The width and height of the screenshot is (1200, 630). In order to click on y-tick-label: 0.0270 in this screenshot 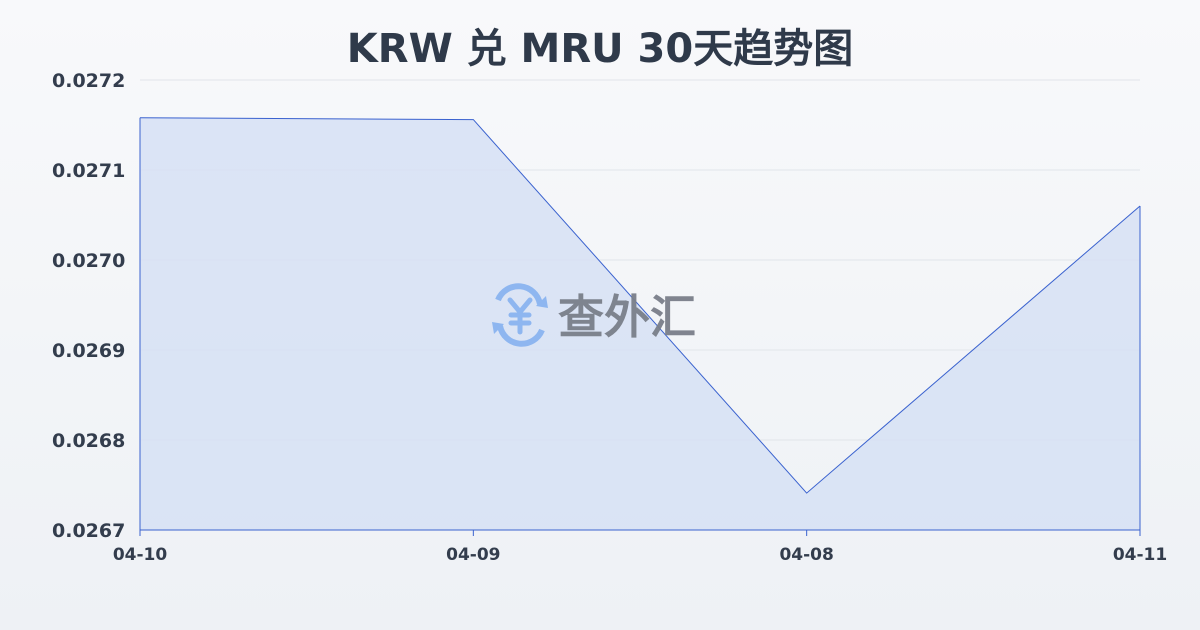, I will do `click(88, 261)`.